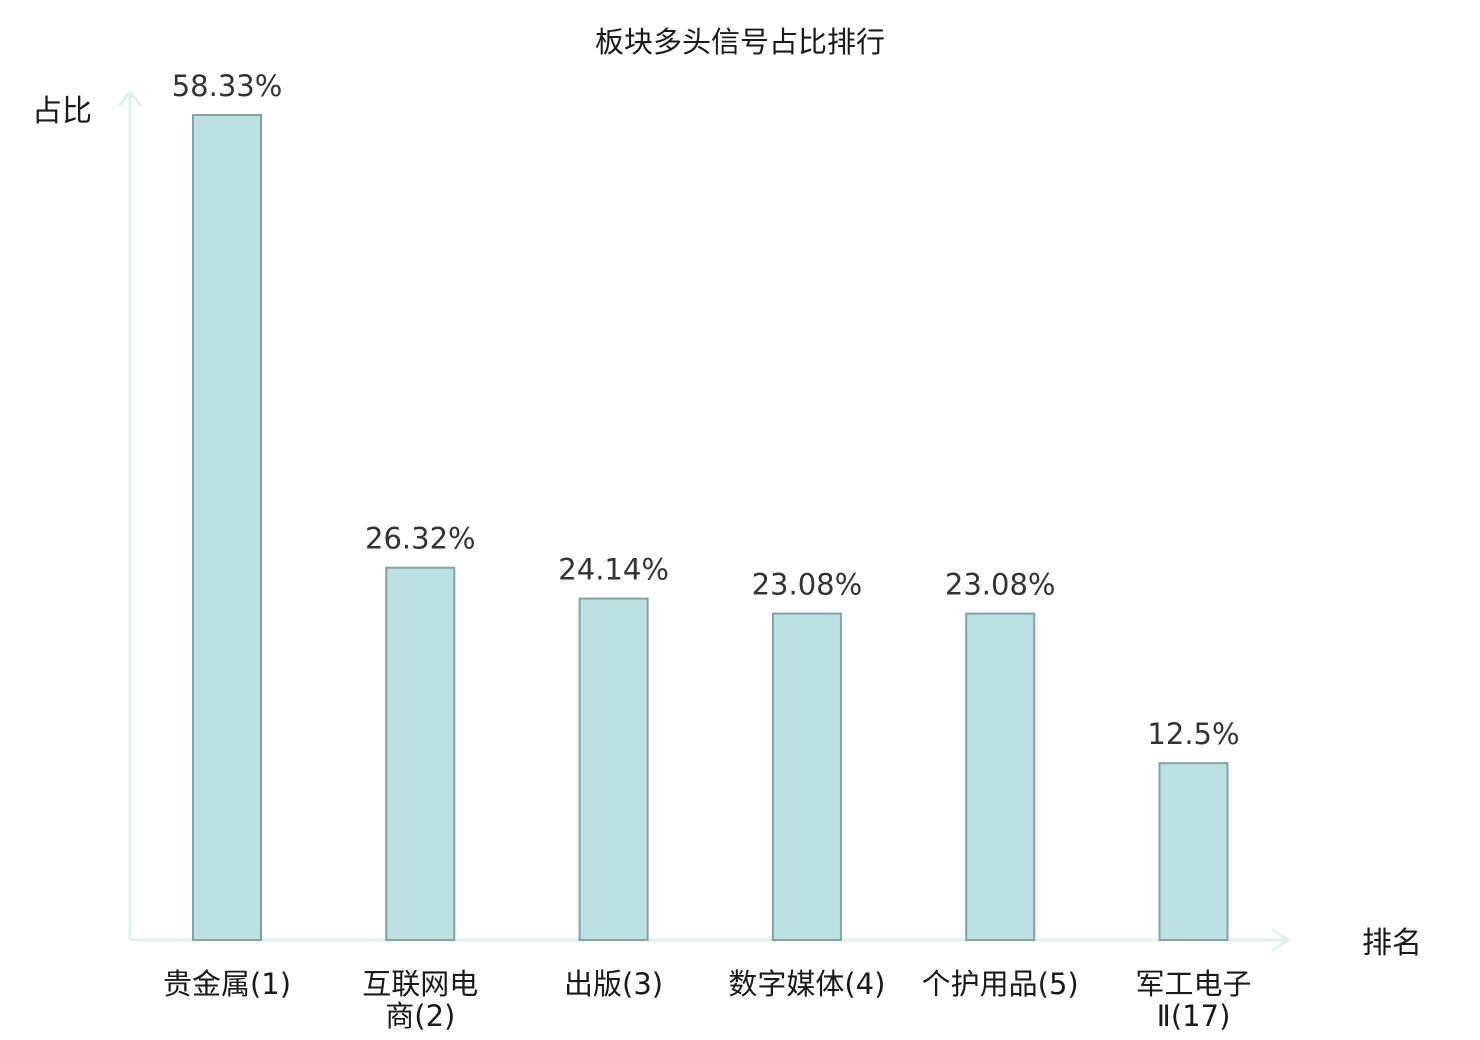 This screenshot has height=1040, width=1480. What do you see at coordinates (62, 111) in the screenshot?
I see `y-axis-label: 占比` at bounding box center [62, 111].